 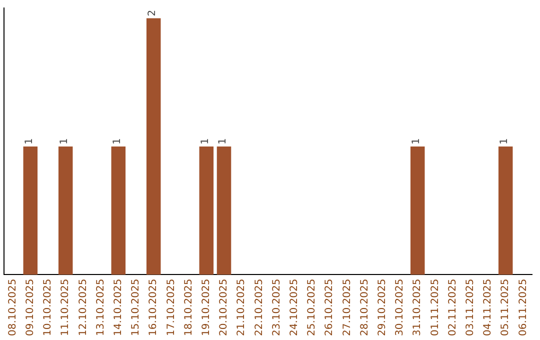 What do you see at coordinates (188, 307) in the screenshot?
I see `x-tick-label: 18.10.2025` at bounding box center [188, 307].